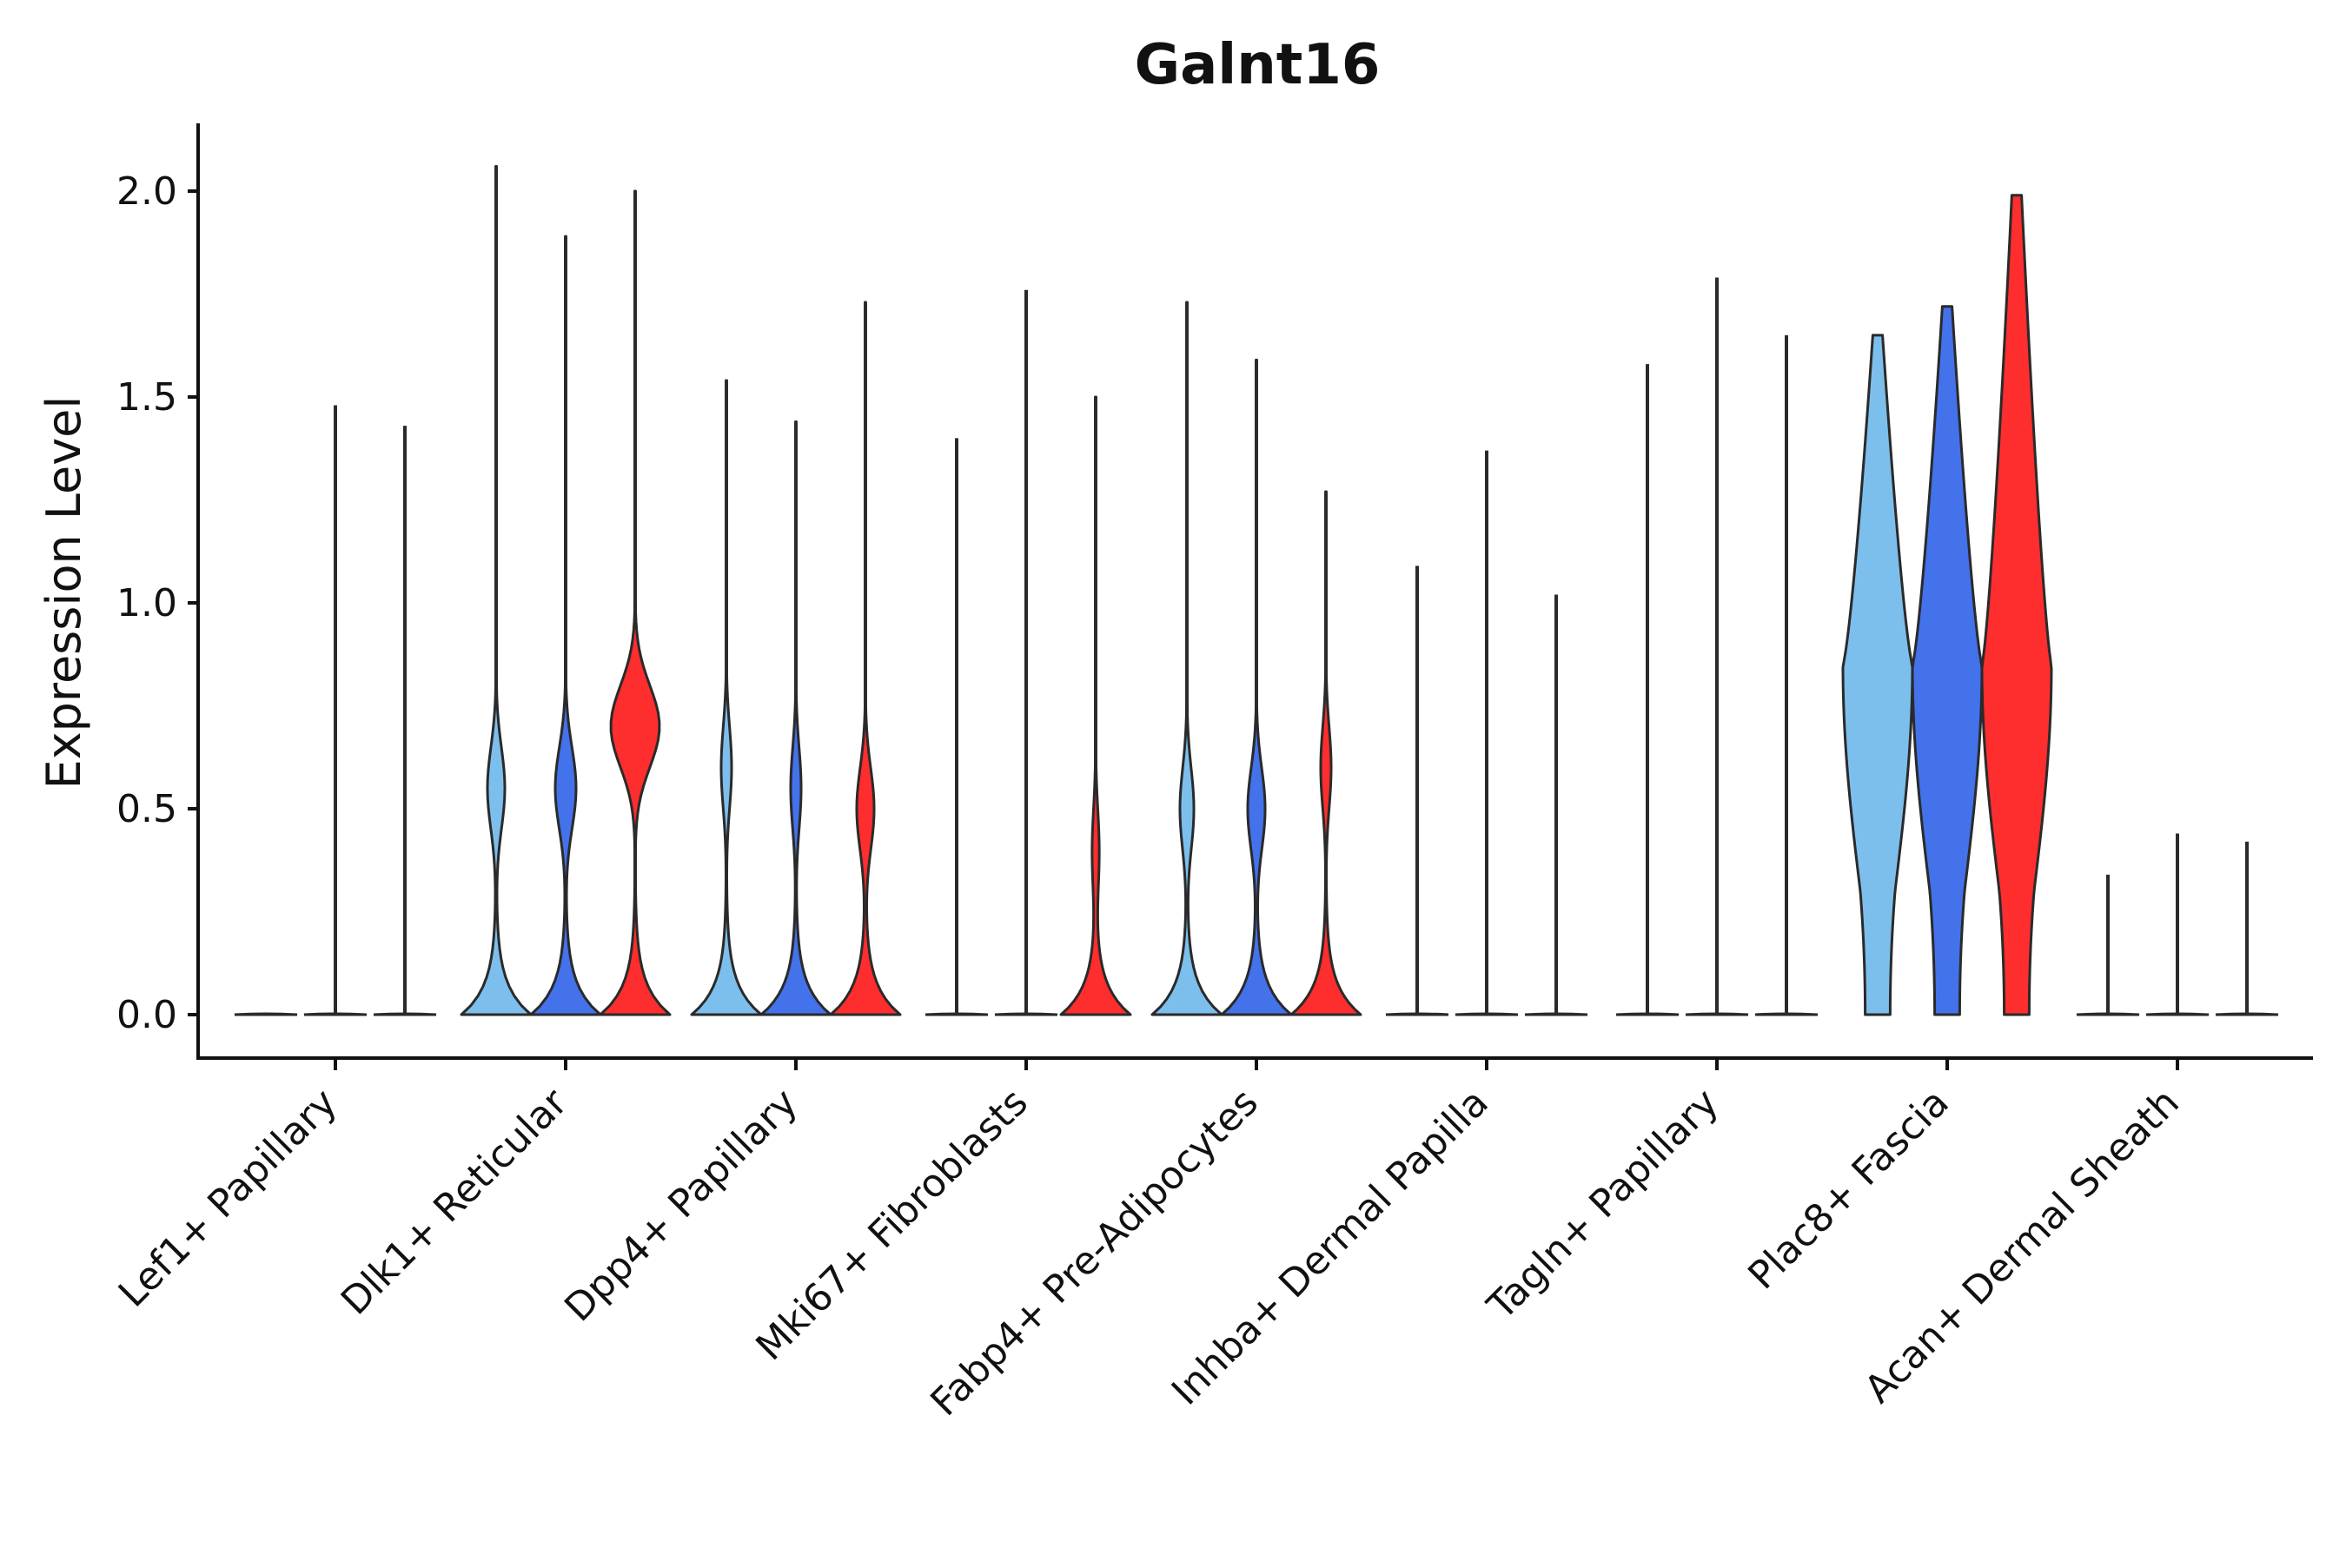 The height and width of the screenshot is (1568, 2346). What do you see at coordinates (455, 1202) in the screenshot?
I see `x-category-label: Dlk1+ Reticular` at bounding box center [455, 1202].